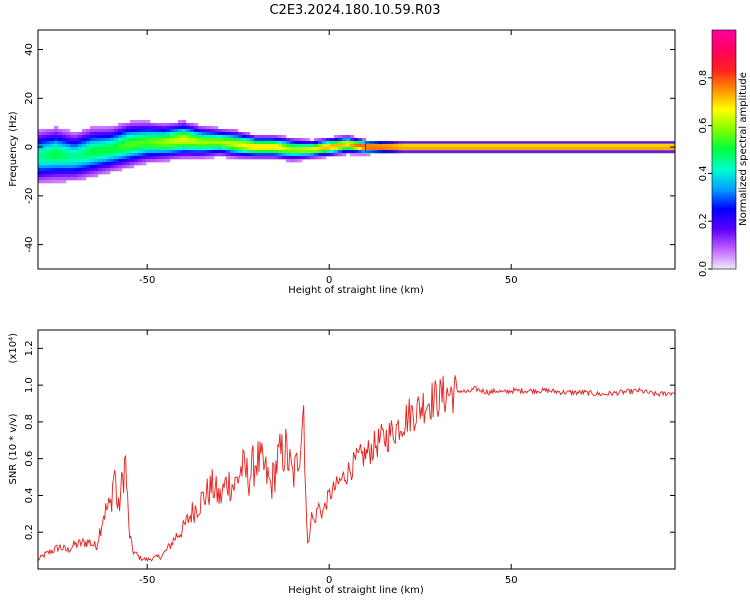 This screenshot has width=750, height=600. Describe the element at coordinates (703, 173) in the screenshot. I see `colorbar-tick-label: 0.4` at that location.